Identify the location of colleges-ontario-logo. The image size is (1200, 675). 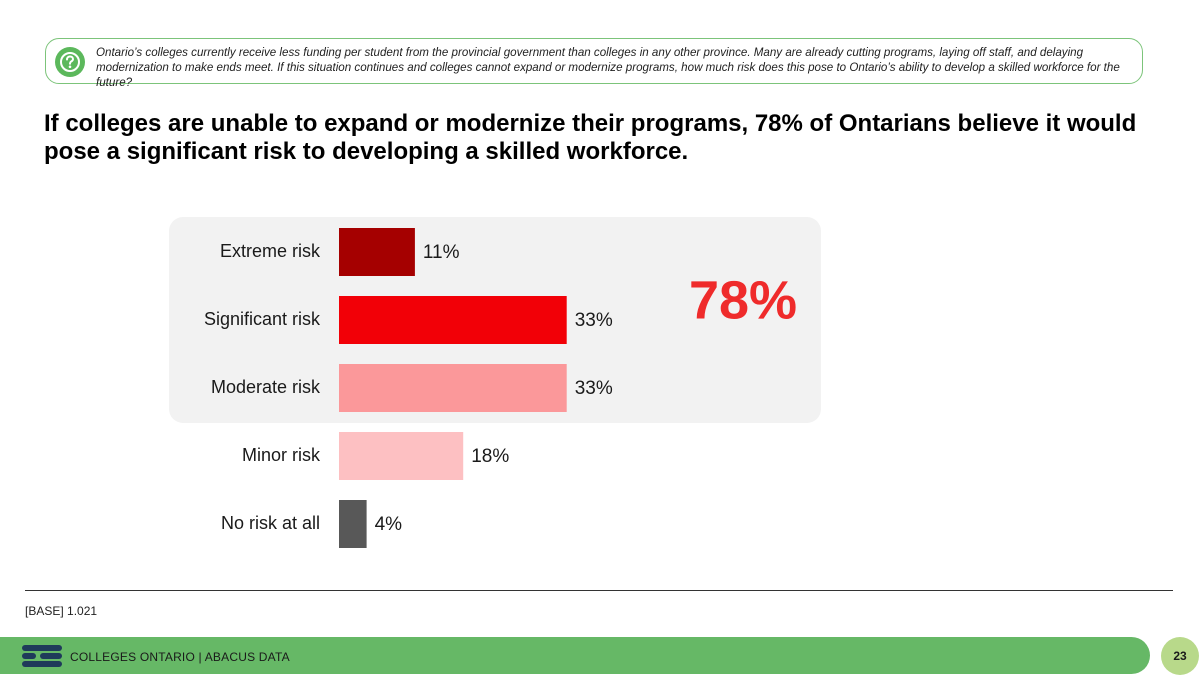
(42, 656).